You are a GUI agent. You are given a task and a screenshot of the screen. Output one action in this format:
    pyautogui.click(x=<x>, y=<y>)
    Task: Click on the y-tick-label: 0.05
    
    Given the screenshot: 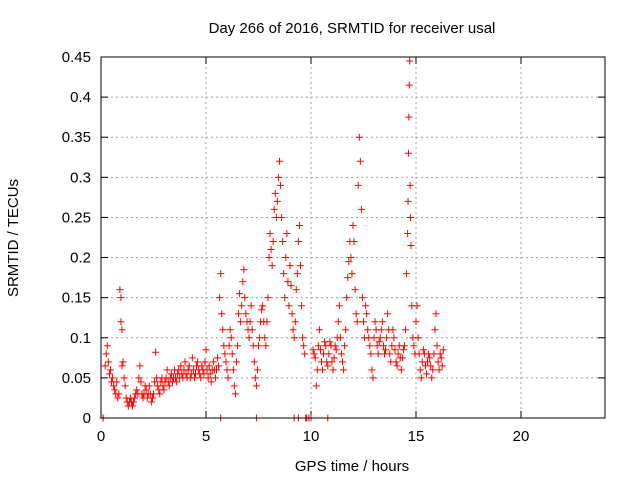 What is the action you would take?
    pyautogui.click(x=76, y=378)
    